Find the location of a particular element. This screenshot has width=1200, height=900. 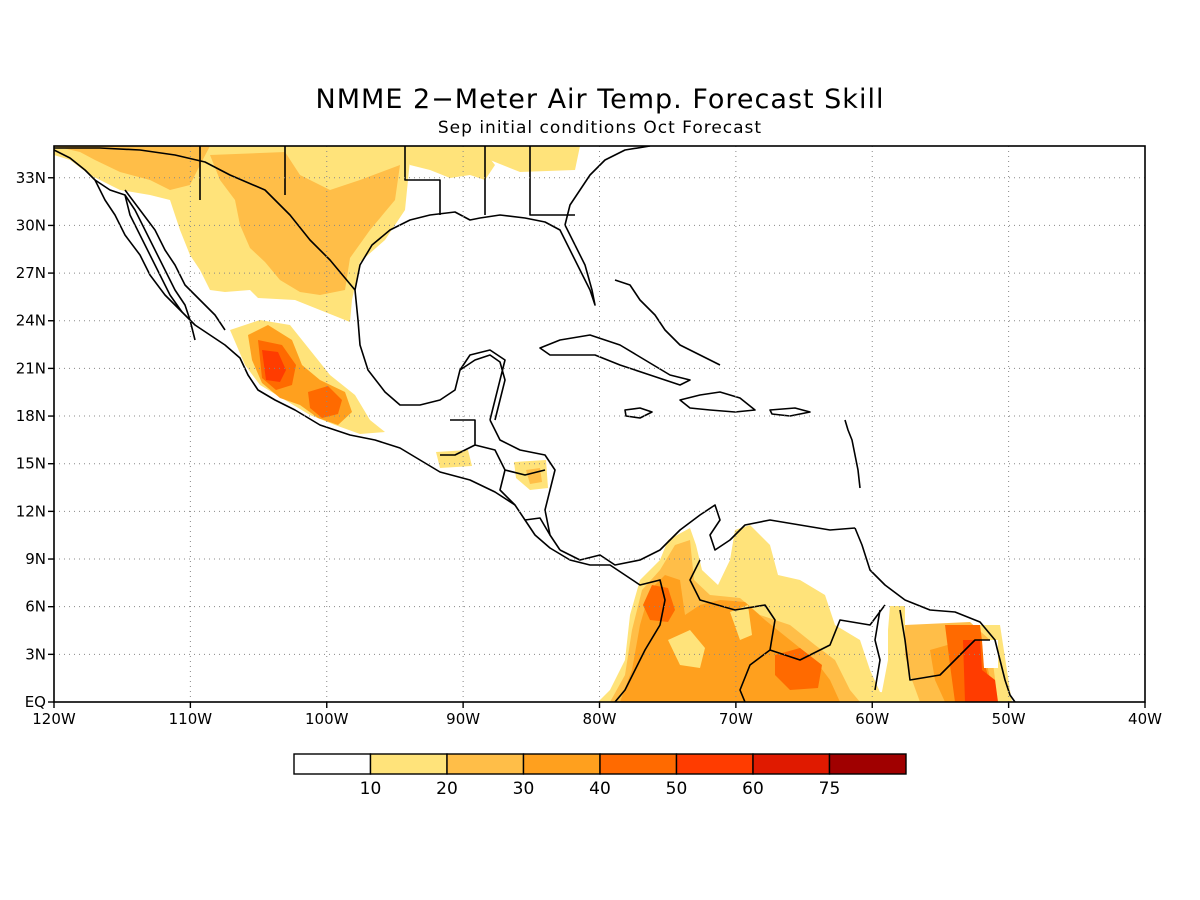

x-tick-label: 90W is located at coordinates (463, 719).